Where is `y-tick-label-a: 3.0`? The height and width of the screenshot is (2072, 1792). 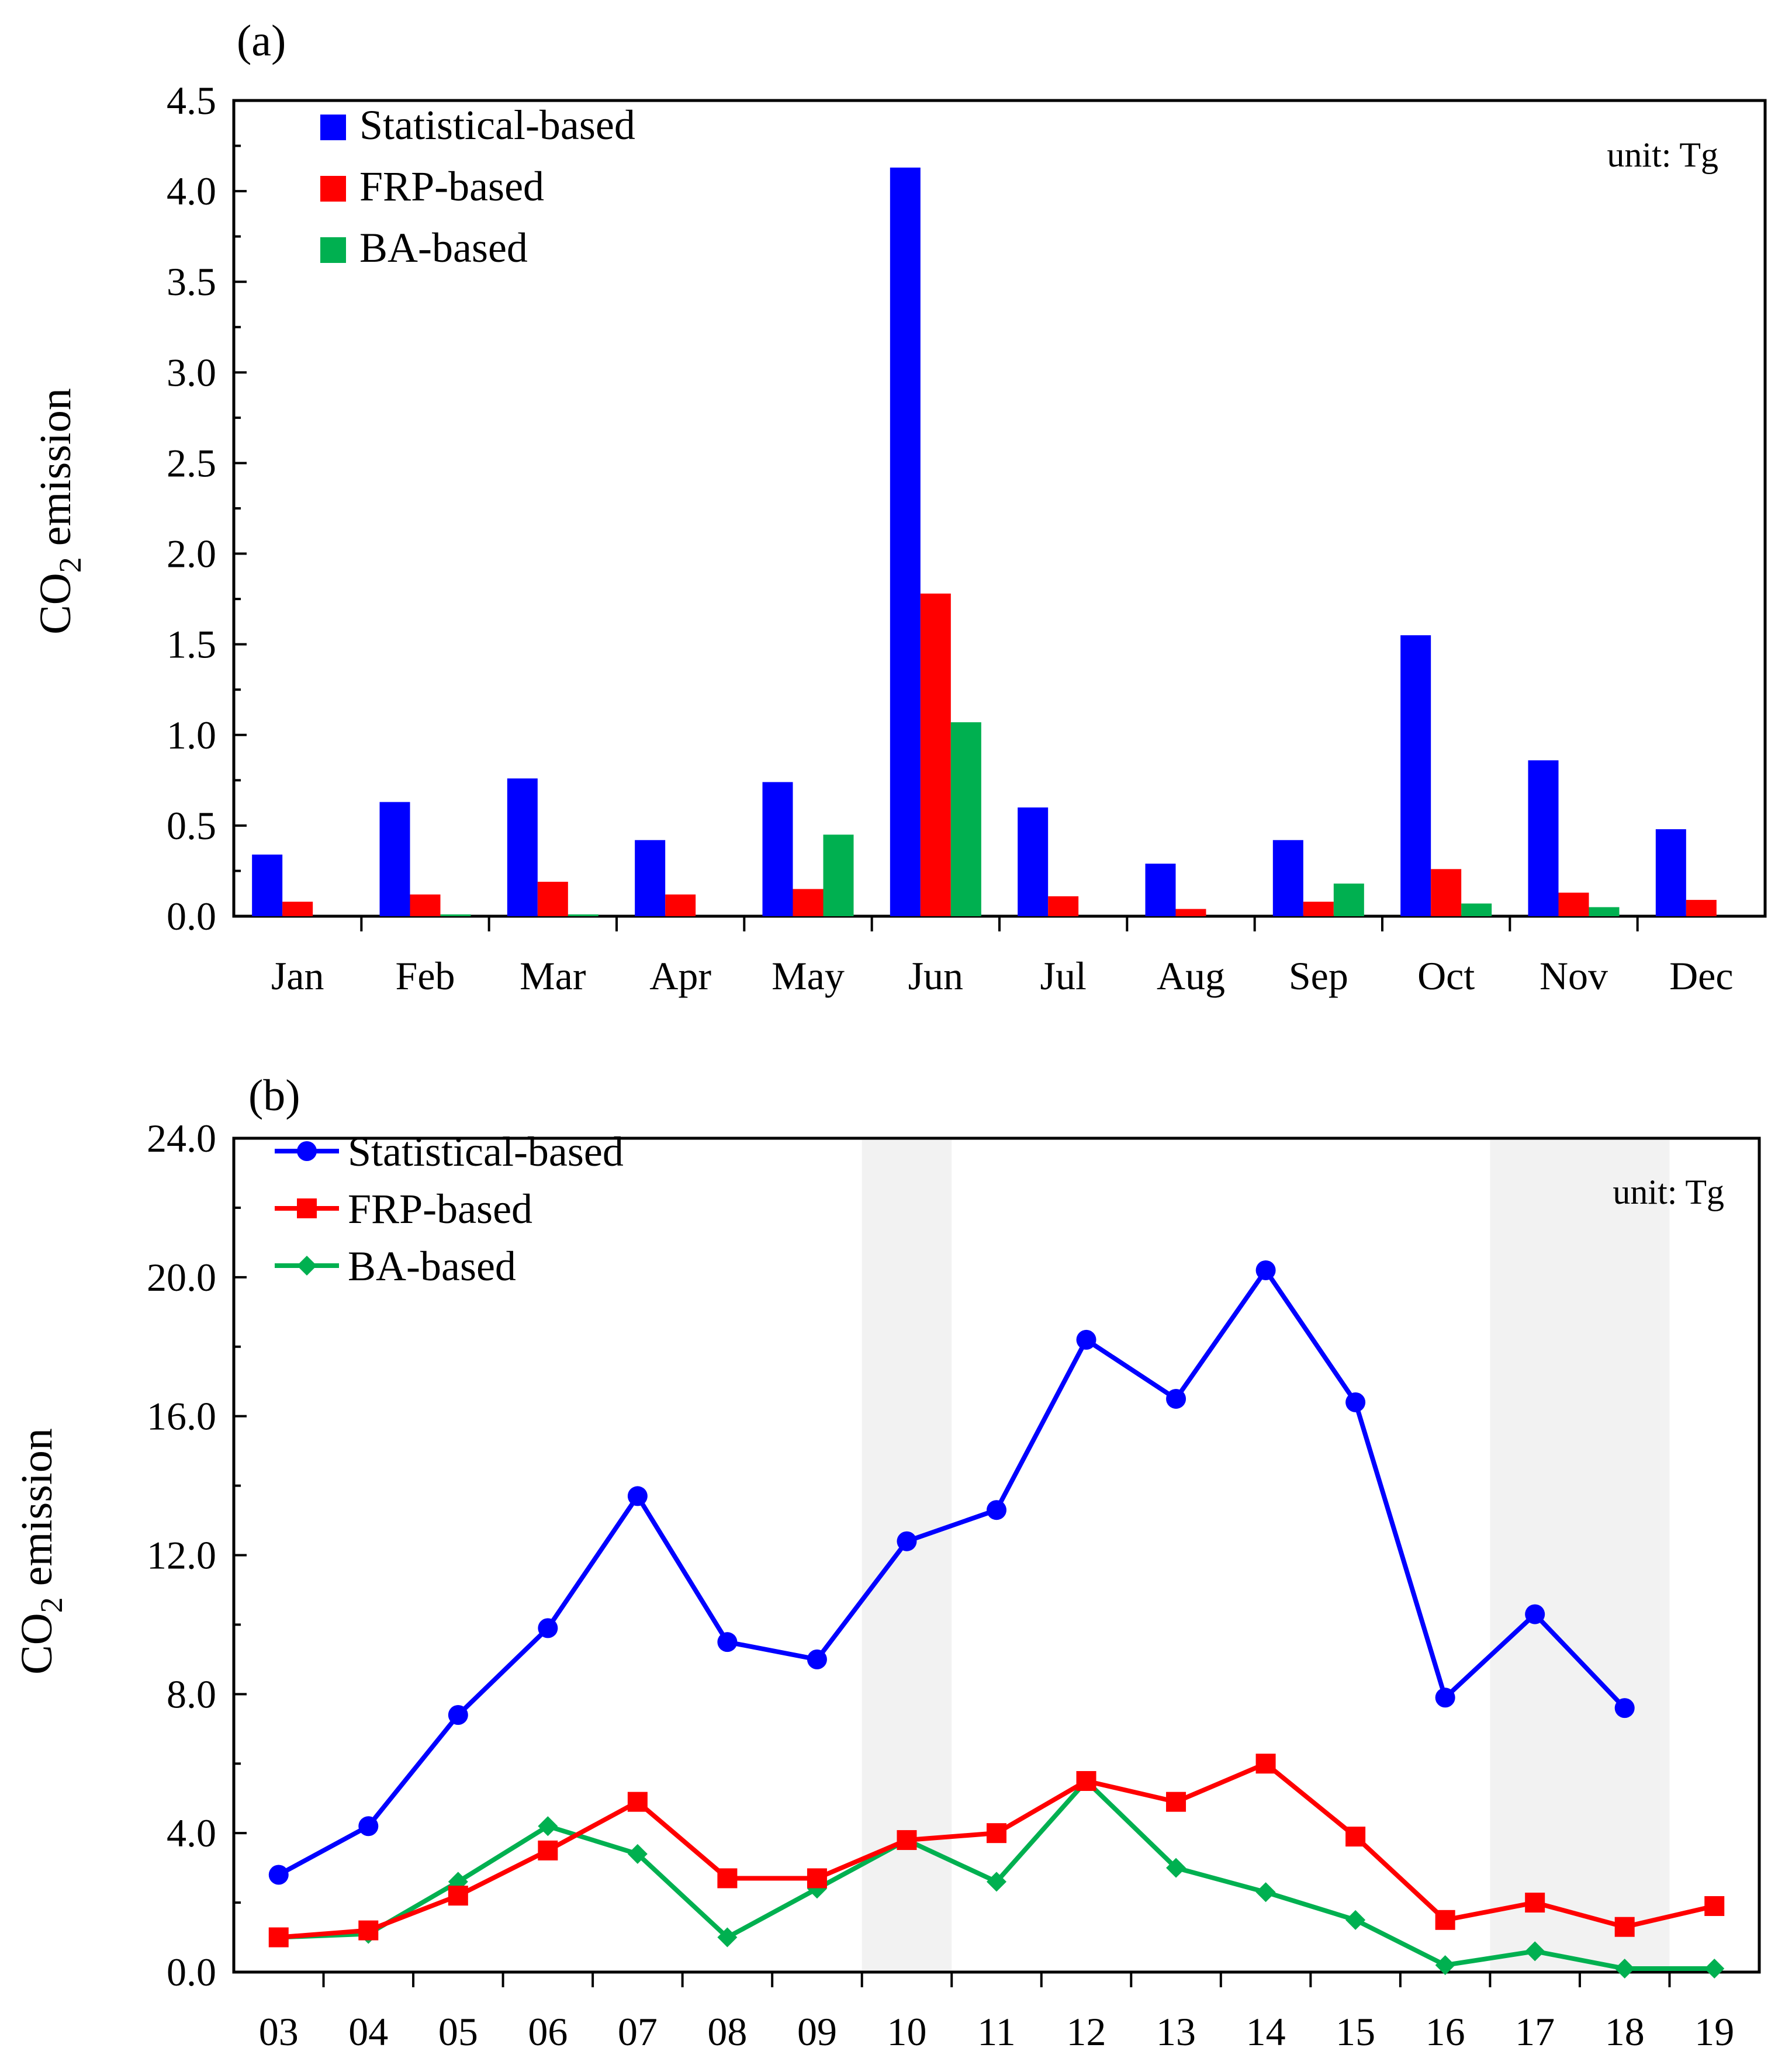 y-tick-label-a: 3.0 is located at coordinates (191, 372).